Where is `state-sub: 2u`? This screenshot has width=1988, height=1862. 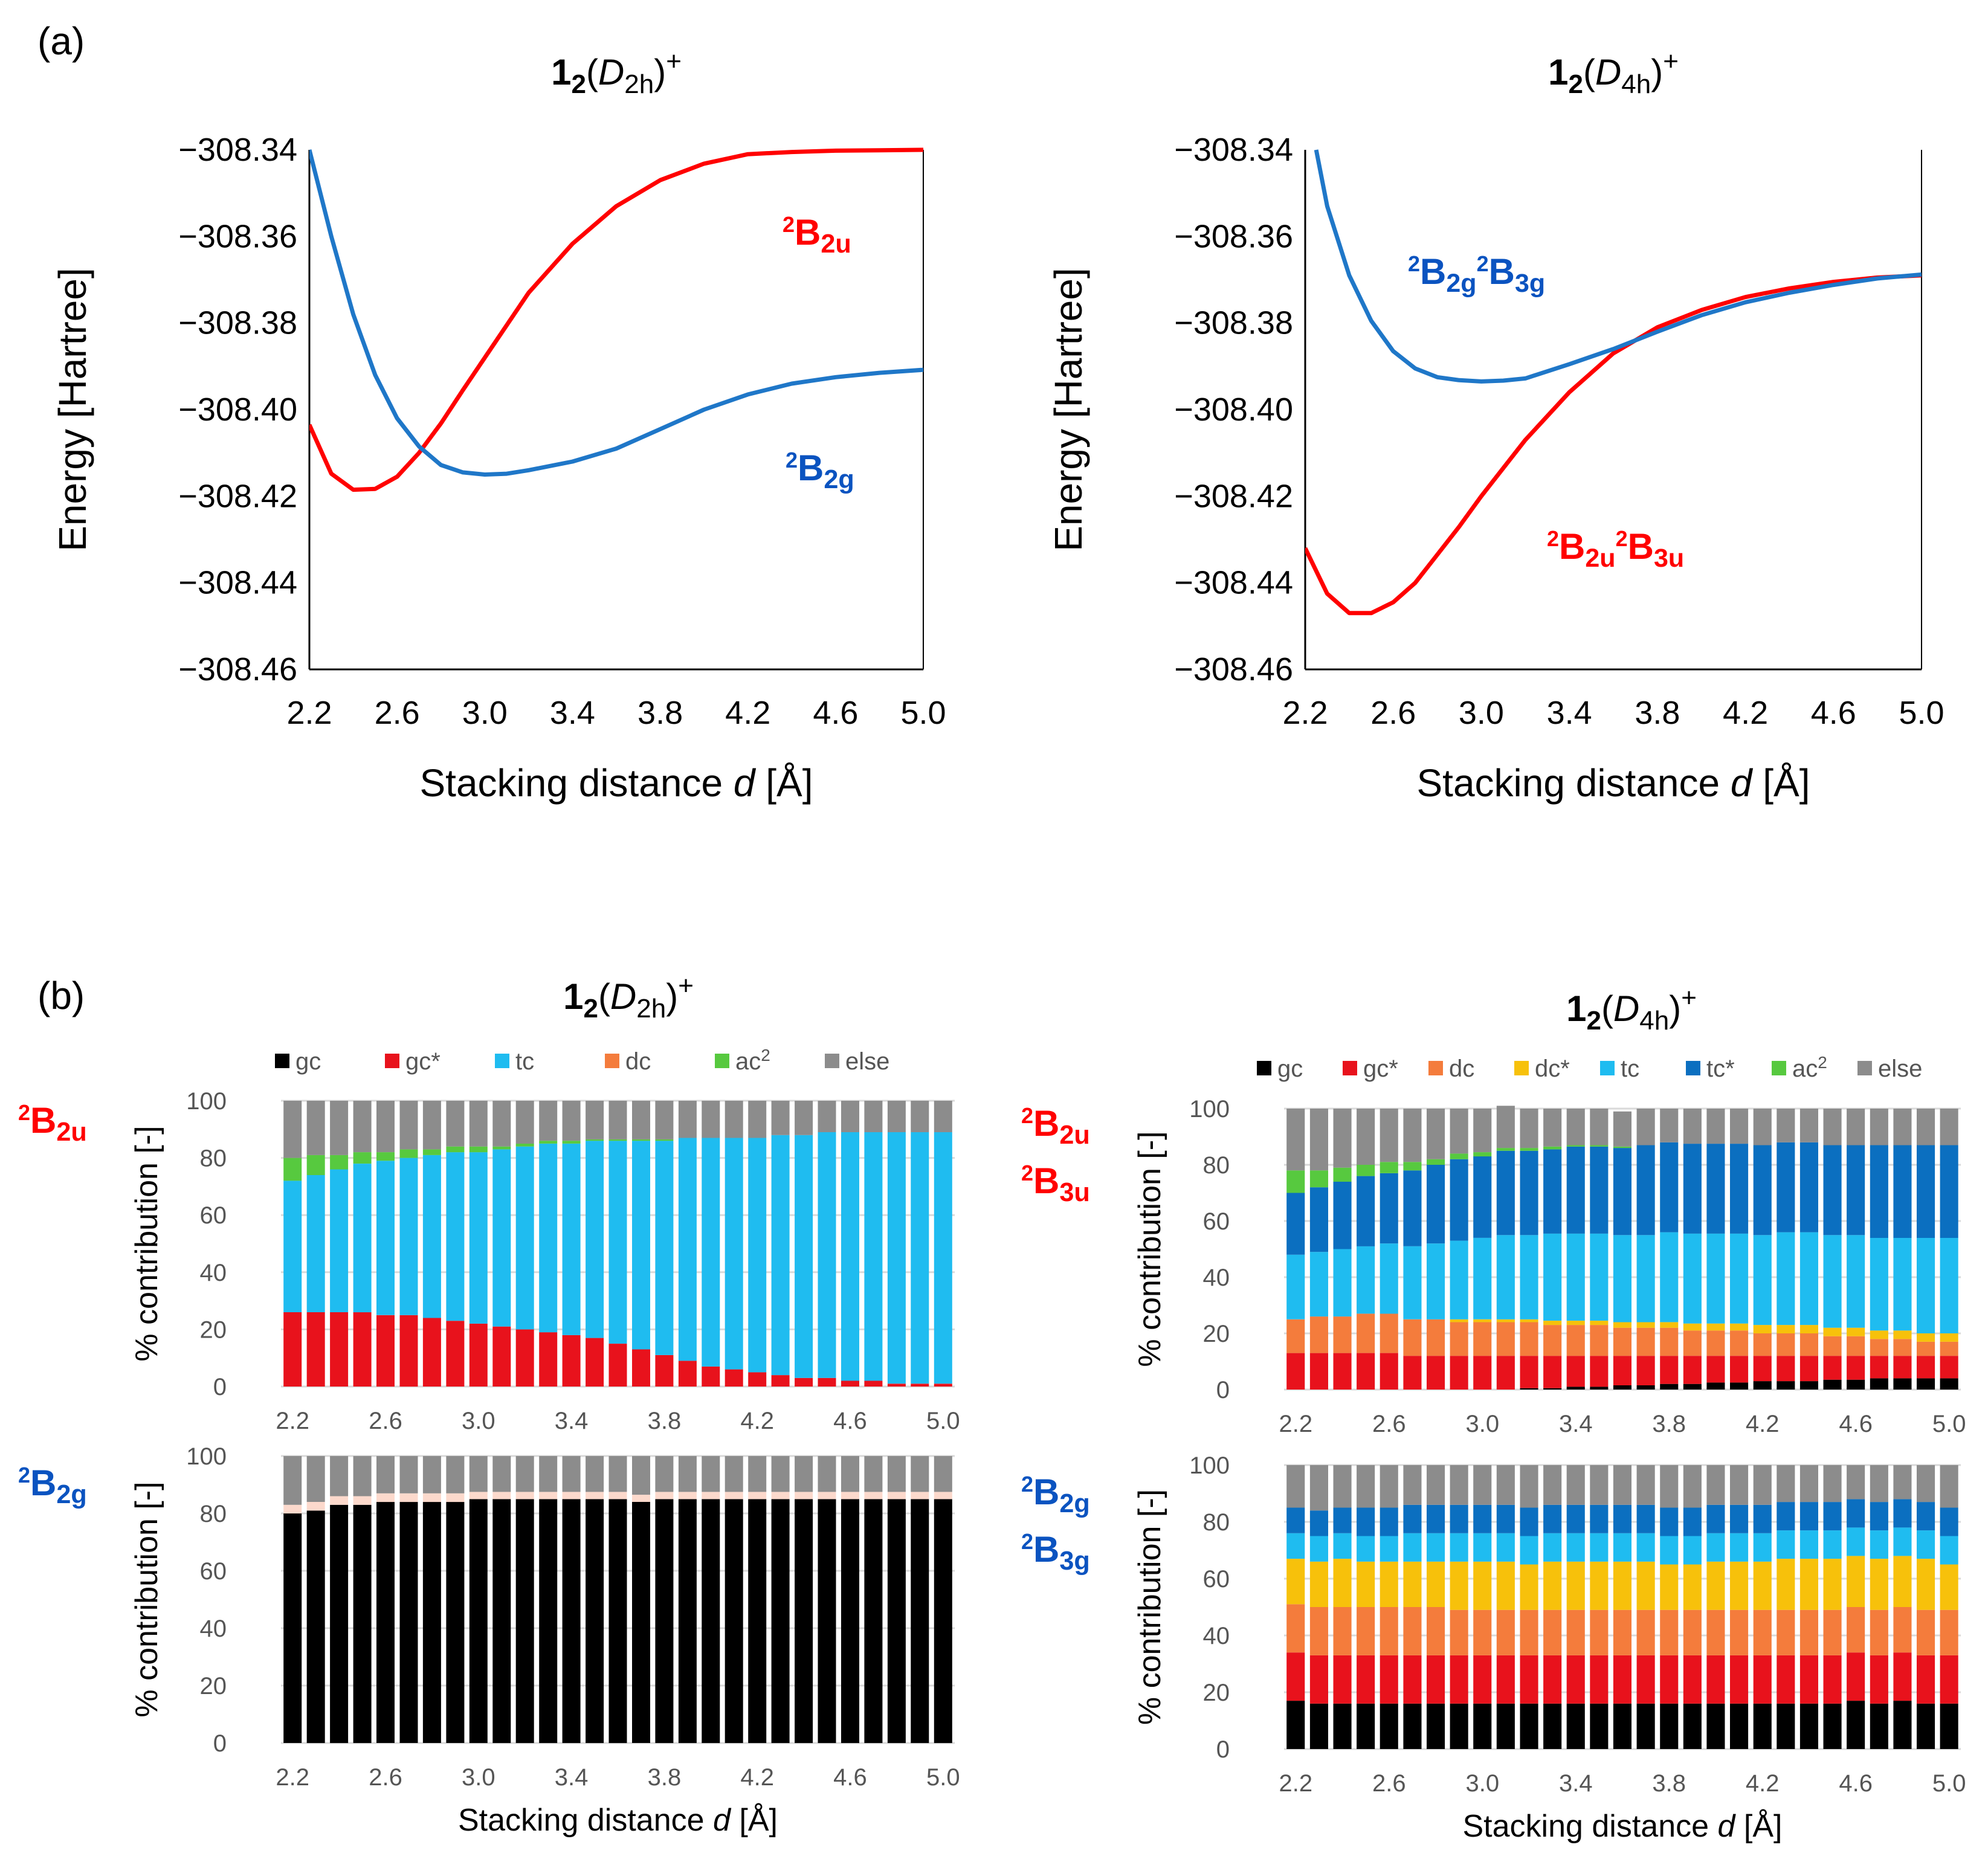 state-sub: 2u is located at coordinates (1600, 558).